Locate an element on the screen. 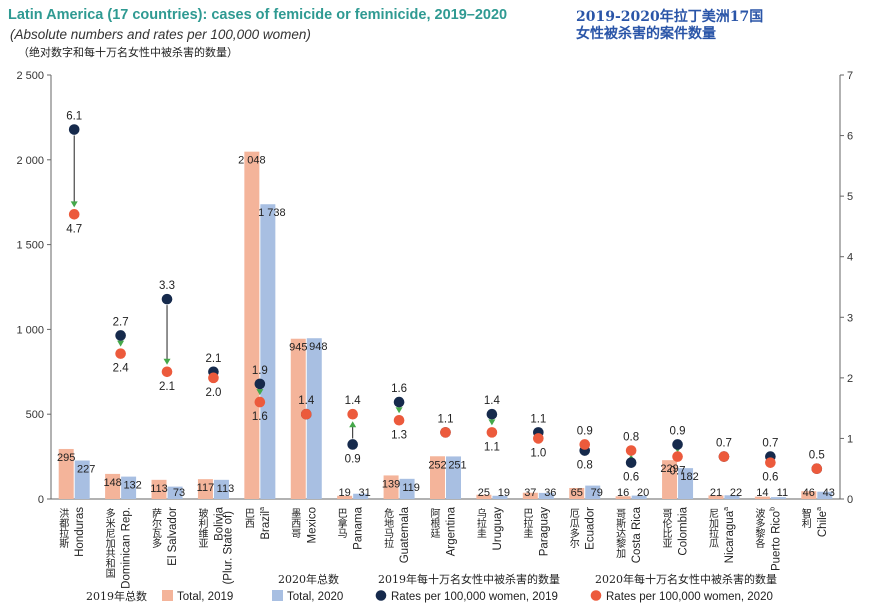 The image size is (870, 607). country-name-zh: 尼加拉瓜 is located at coordinates (712, 528).